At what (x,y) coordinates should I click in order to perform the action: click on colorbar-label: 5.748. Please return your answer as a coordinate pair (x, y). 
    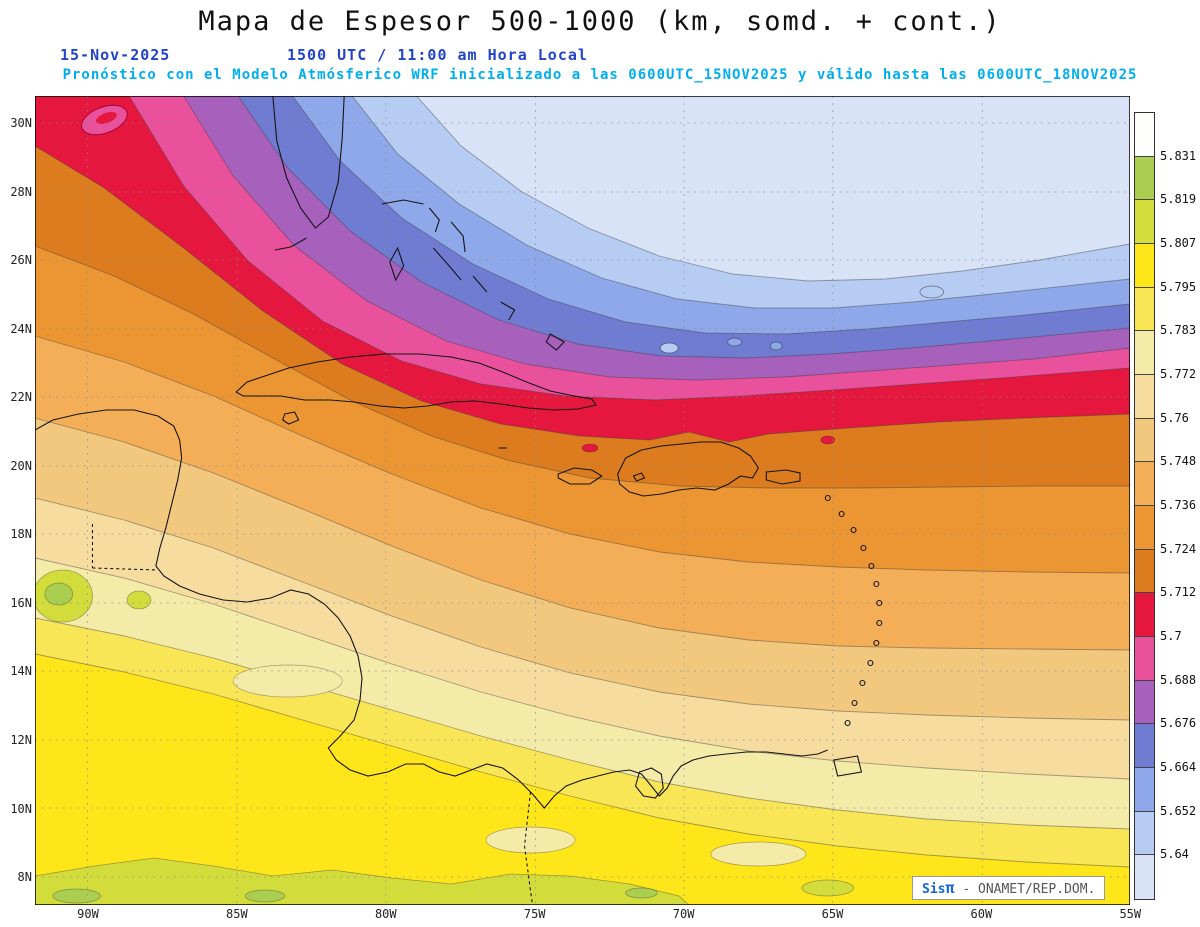
    Looking at the image, I should click on (1178, 461).